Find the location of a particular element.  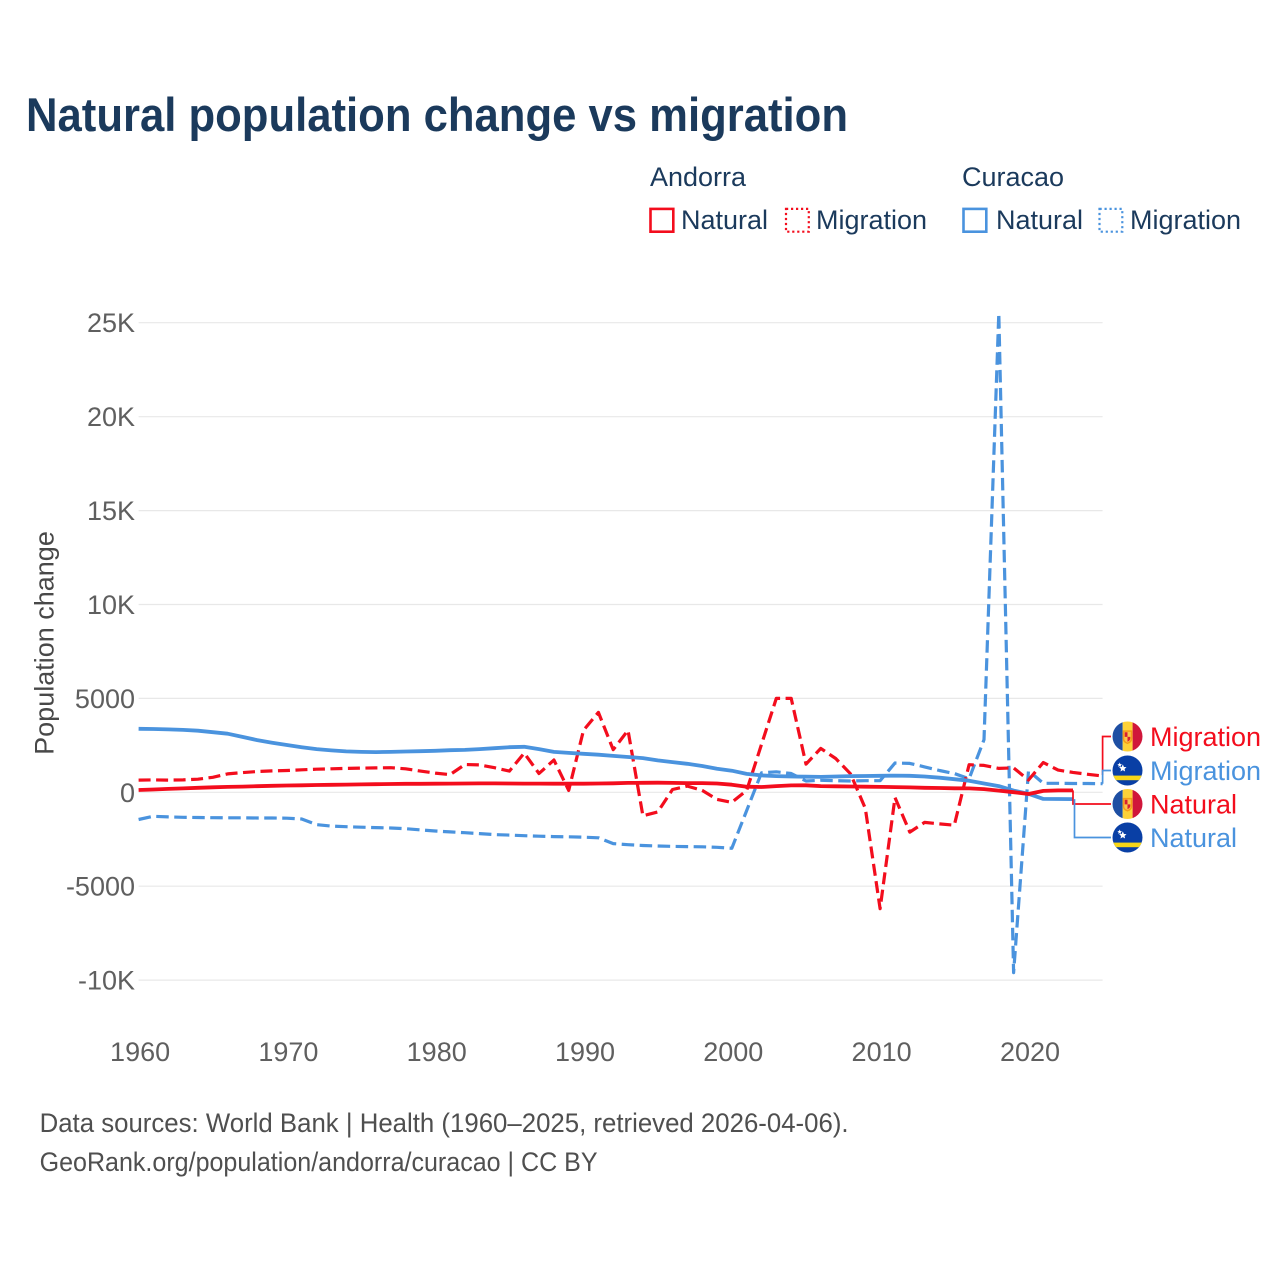

svg-text: 20K is located at coordinates (111, 417).